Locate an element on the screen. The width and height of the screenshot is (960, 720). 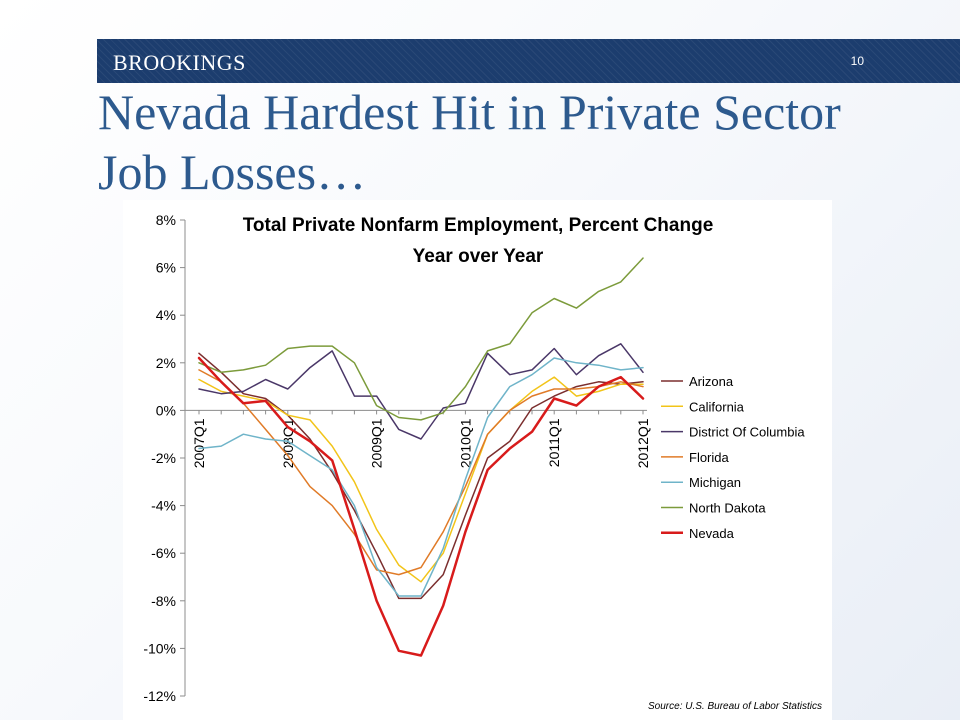
x-tick-label: 2009Q1 is located at coordinates (377, 443).